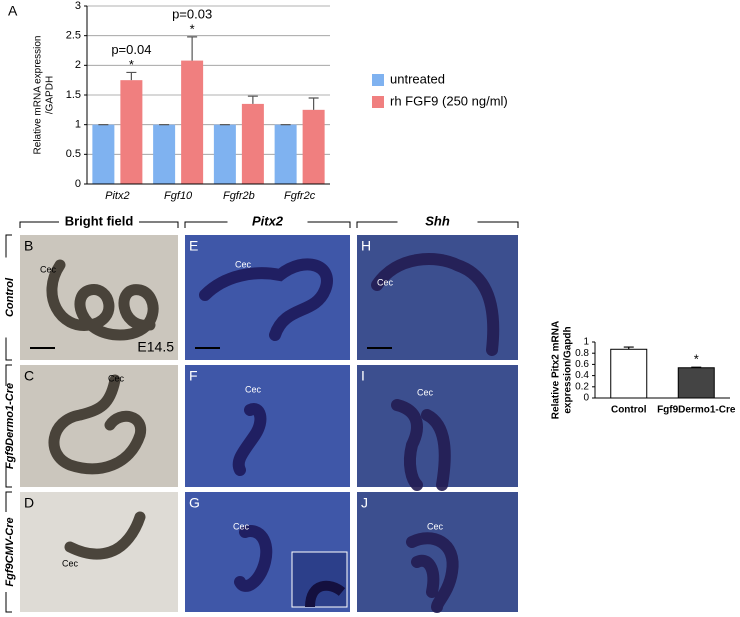  I want to click on legend-label: untreated, so click(417, 78).